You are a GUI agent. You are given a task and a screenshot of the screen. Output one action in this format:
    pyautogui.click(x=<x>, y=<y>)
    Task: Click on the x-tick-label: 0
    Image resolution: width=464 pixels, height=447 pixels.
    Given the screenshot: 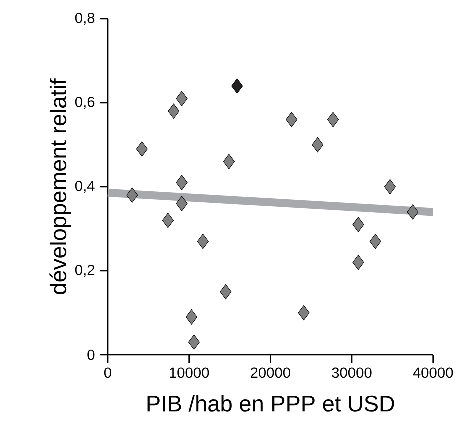 What is the action you would take?
    pyautogui.click(x=108, y=373)
    